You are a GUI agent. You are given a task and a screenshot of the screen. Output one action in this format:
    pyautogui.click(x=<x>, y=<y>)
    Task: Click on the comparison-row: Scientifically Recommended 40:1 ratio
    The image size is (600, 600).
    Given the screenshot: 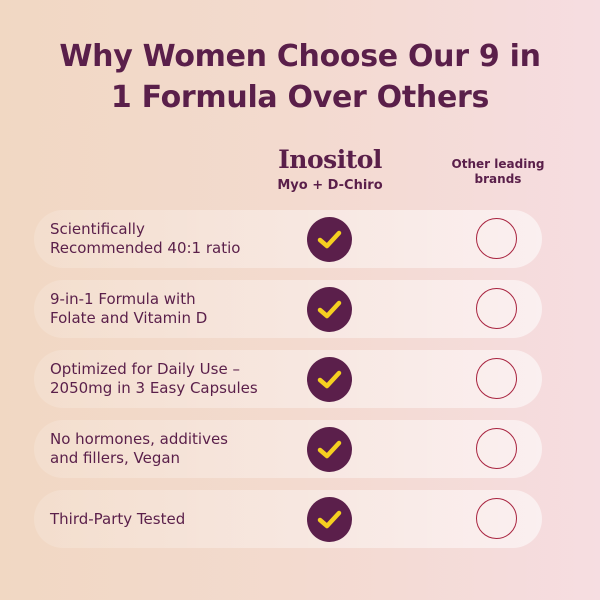 What is the action you would take?
    pyautogui.click(x=288, y=239)
    